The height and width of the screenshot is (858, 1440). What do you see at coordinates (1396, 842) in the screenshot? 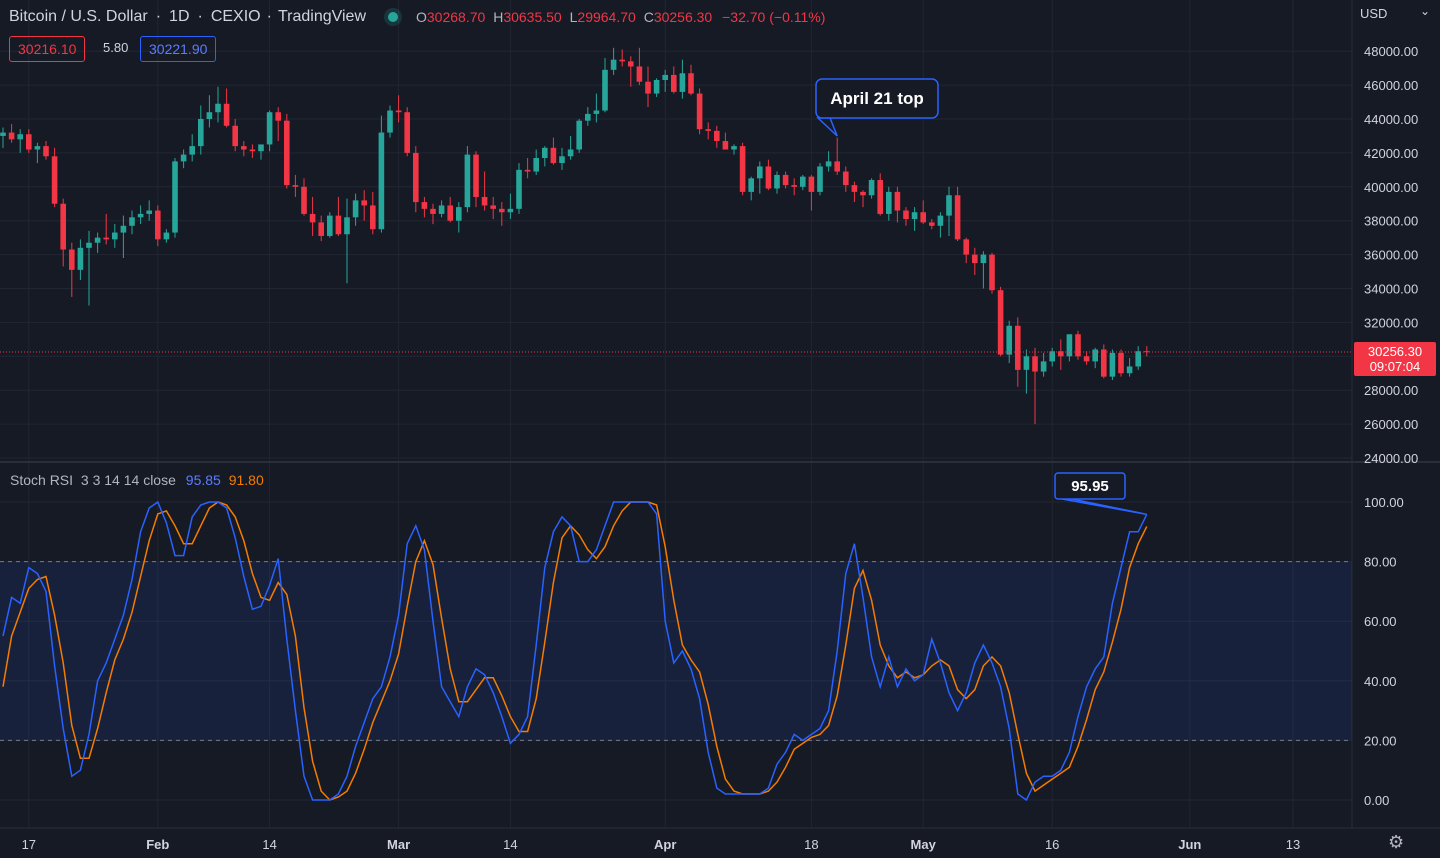
I see `settings-gear-icon: ⚙` at bounding box center [1396, 842].